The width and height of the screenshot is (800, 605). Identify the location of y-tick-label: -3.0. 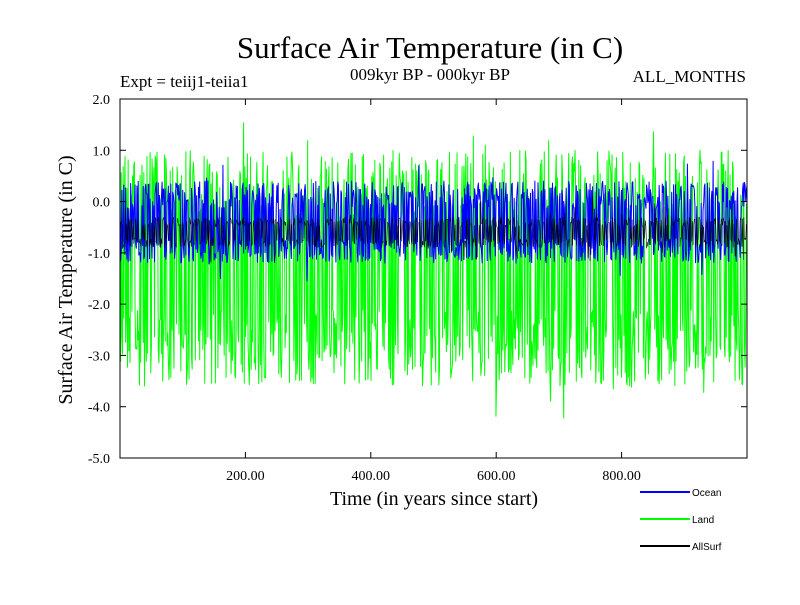
(99, 356).